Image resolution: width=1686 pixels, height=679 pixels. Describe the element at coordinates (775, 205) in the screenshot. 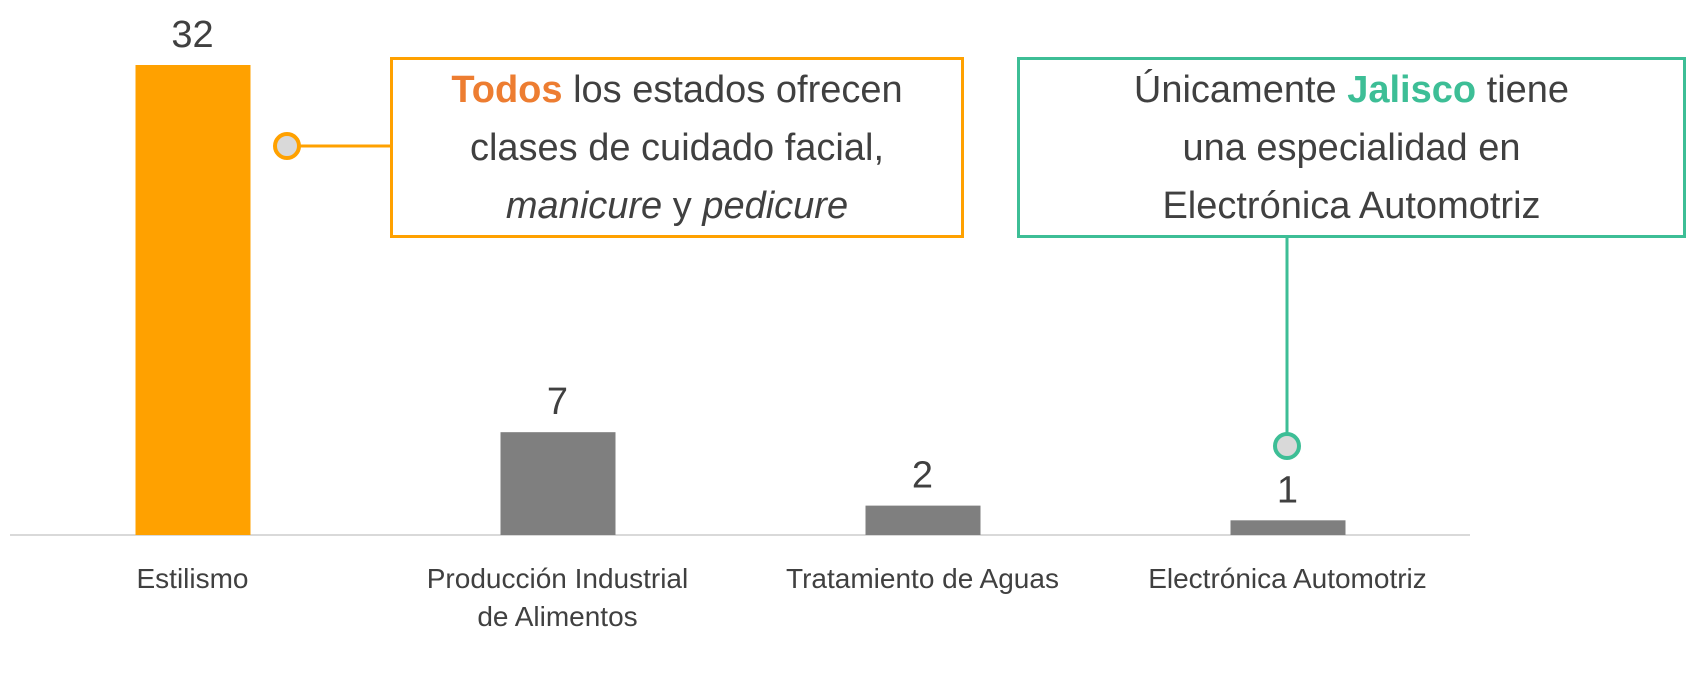

I see `annotation-part: pedicure` at that location.